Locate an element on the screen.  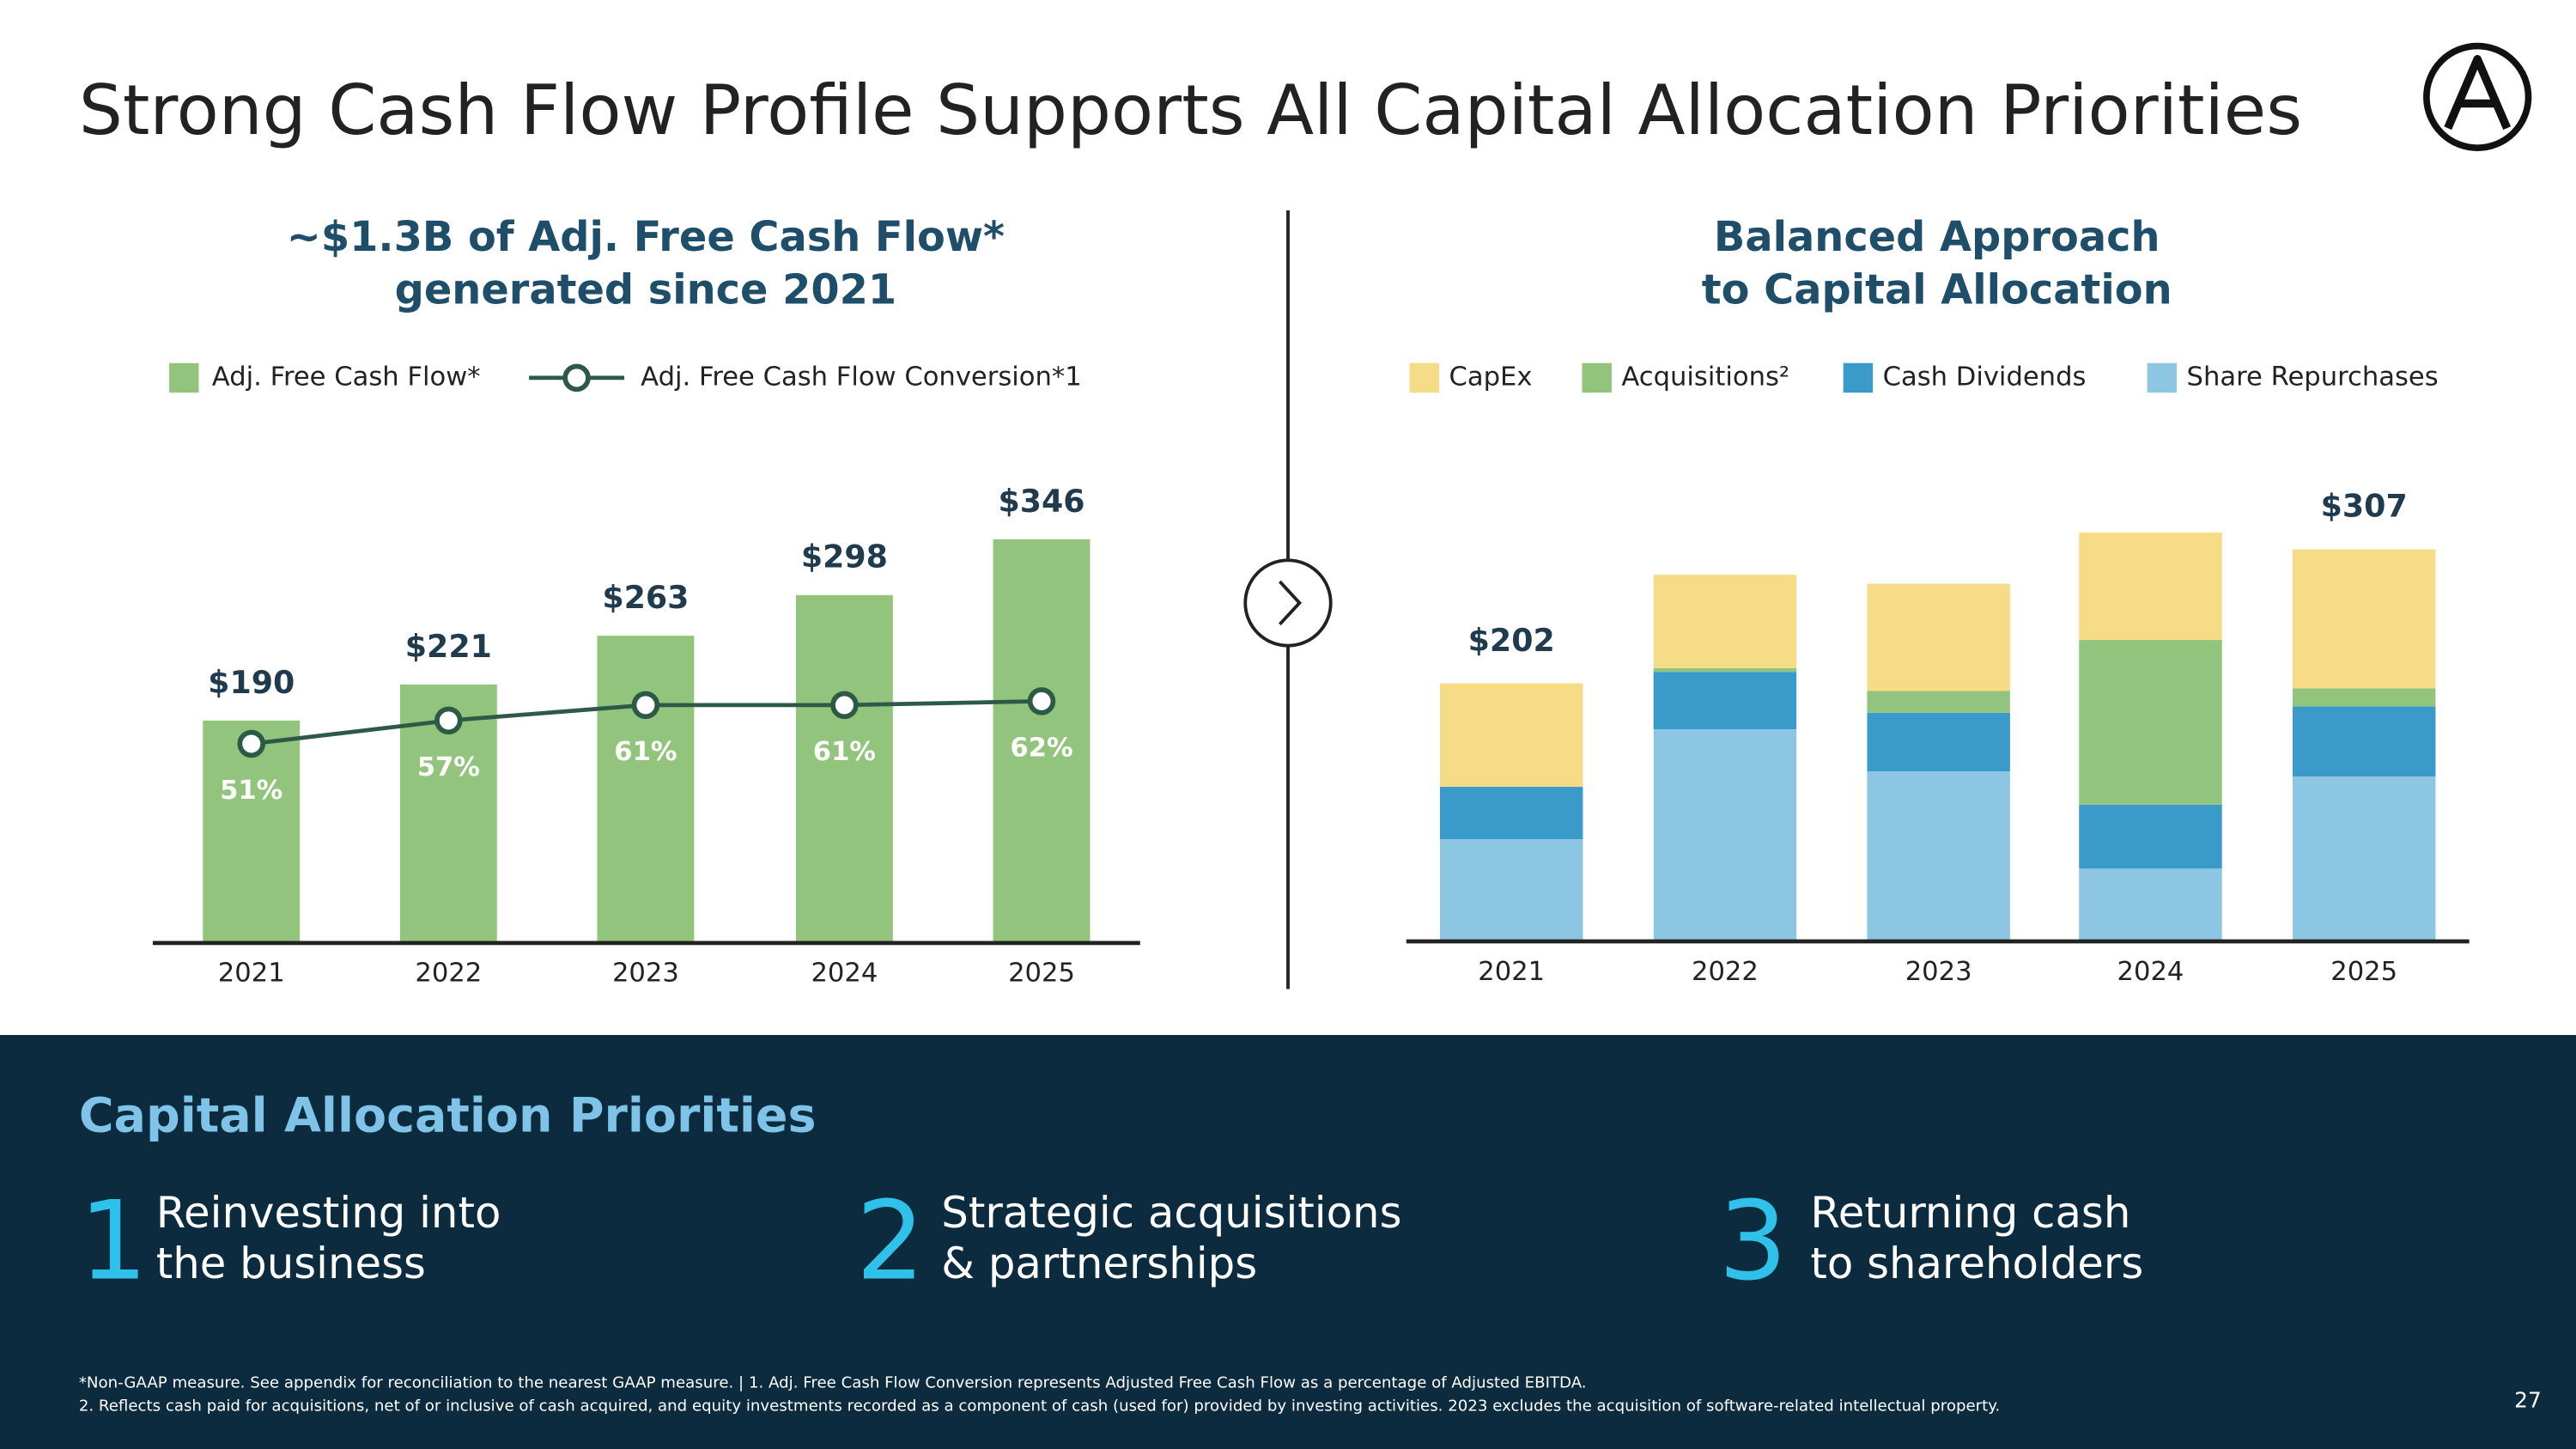
logo is located at coordinates (2478, 96).